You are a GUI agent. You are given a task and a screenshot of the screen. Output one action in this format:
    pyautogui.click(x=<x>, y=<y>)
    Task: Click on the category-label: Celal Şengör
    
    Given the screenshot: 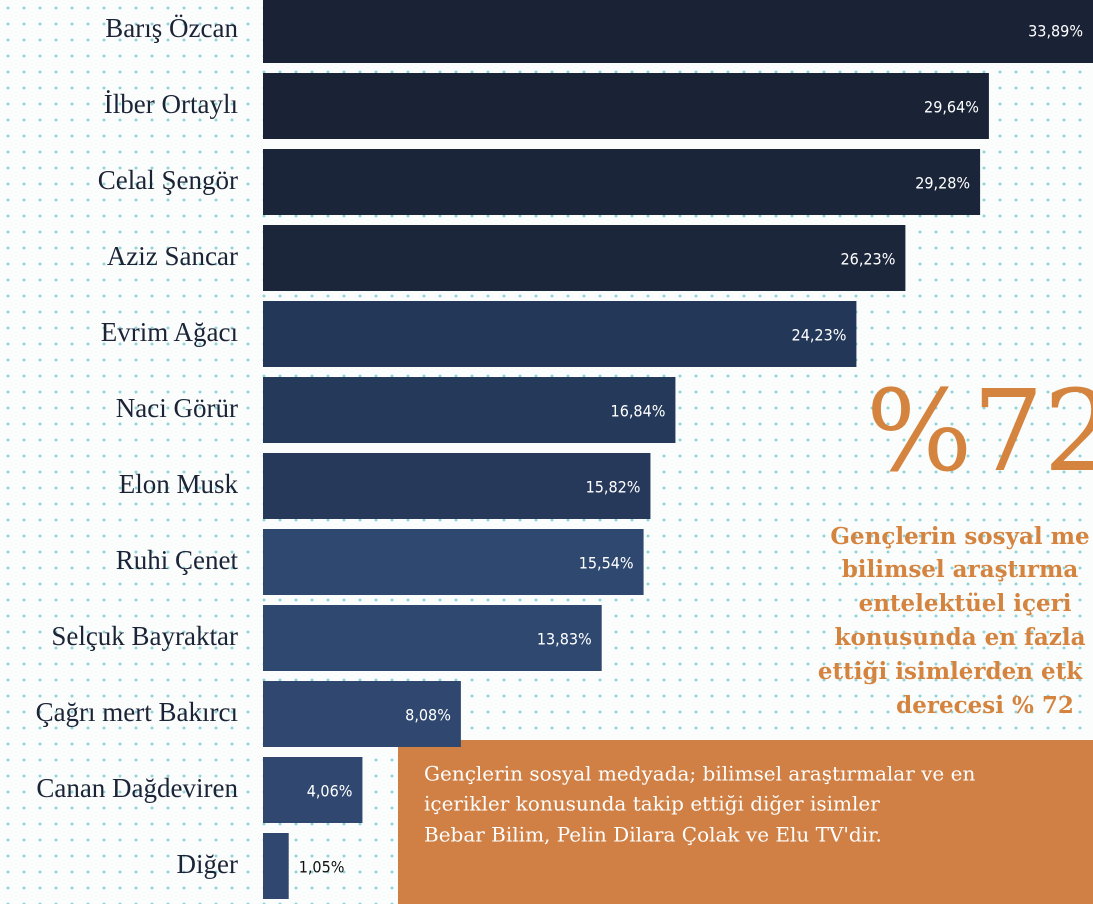 What is the action you would take?
    pyautogui.click(x=168, y=180)
    